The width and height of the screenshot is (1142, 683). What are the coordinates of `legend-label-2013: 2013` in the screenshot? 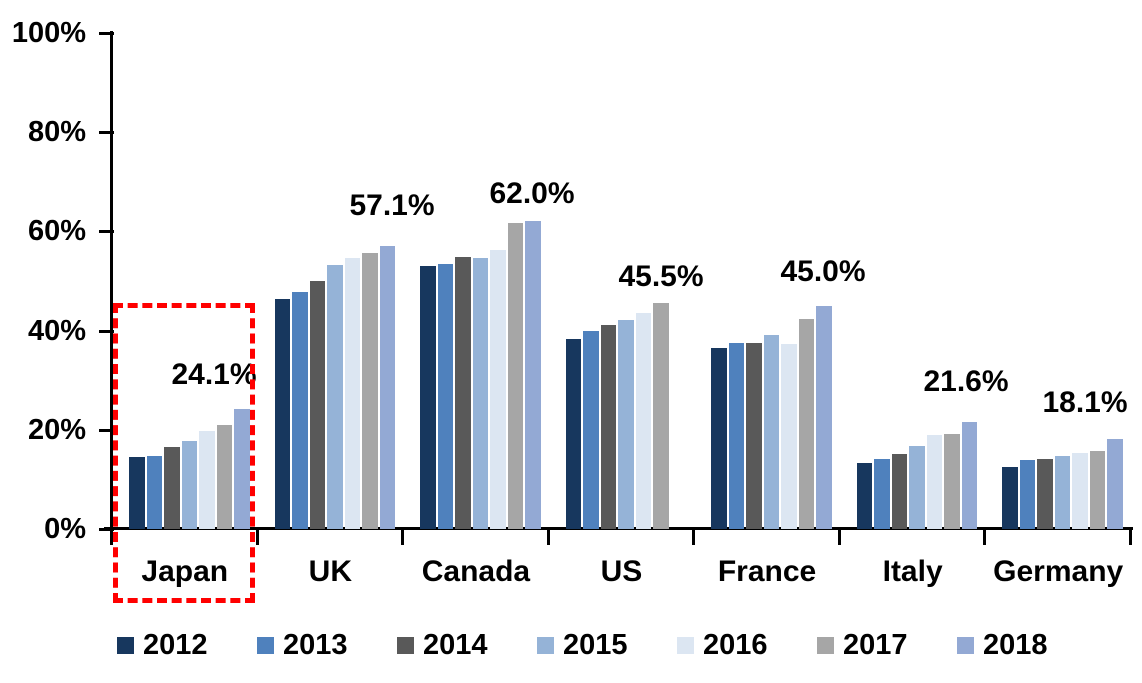 It's located at (315, 644).